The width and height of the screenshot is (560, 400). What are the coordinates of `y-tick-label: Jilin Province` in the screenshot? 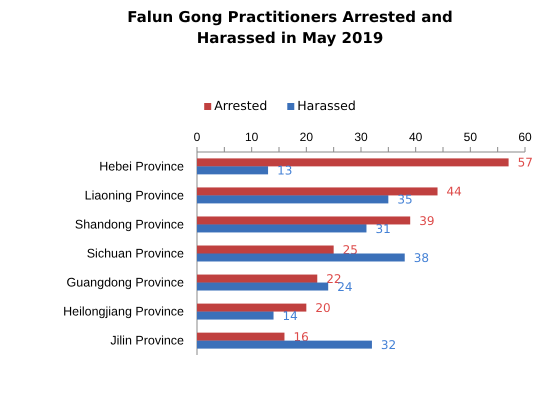 It's located at (147, 341).